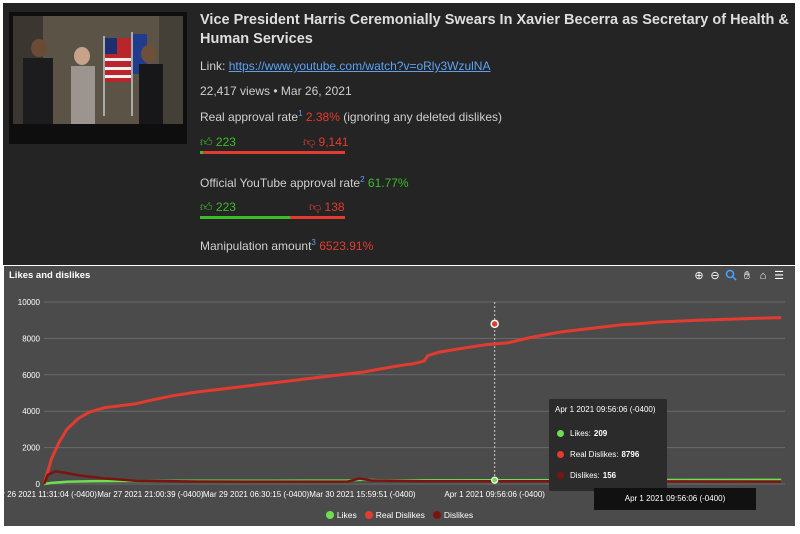 The width and height of the screenshot is (800, 534). Describe the element at coordinates (346, 246) in the screenshot. I see `manipulation-value: 6523.91%` at that location.